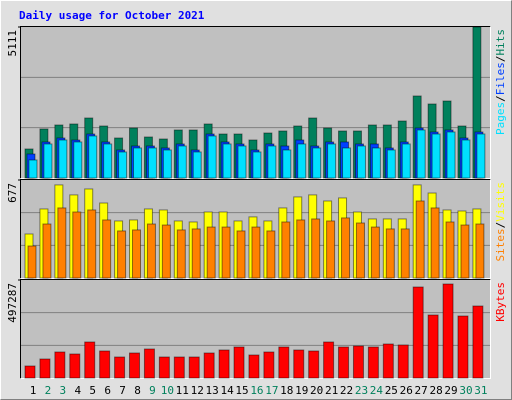 This screenshot has height=400, width=512. What do you see at coordinates (212, 390) in the screenshot?
I see `x-tick-label: 13` at bounding box center [212, 390].